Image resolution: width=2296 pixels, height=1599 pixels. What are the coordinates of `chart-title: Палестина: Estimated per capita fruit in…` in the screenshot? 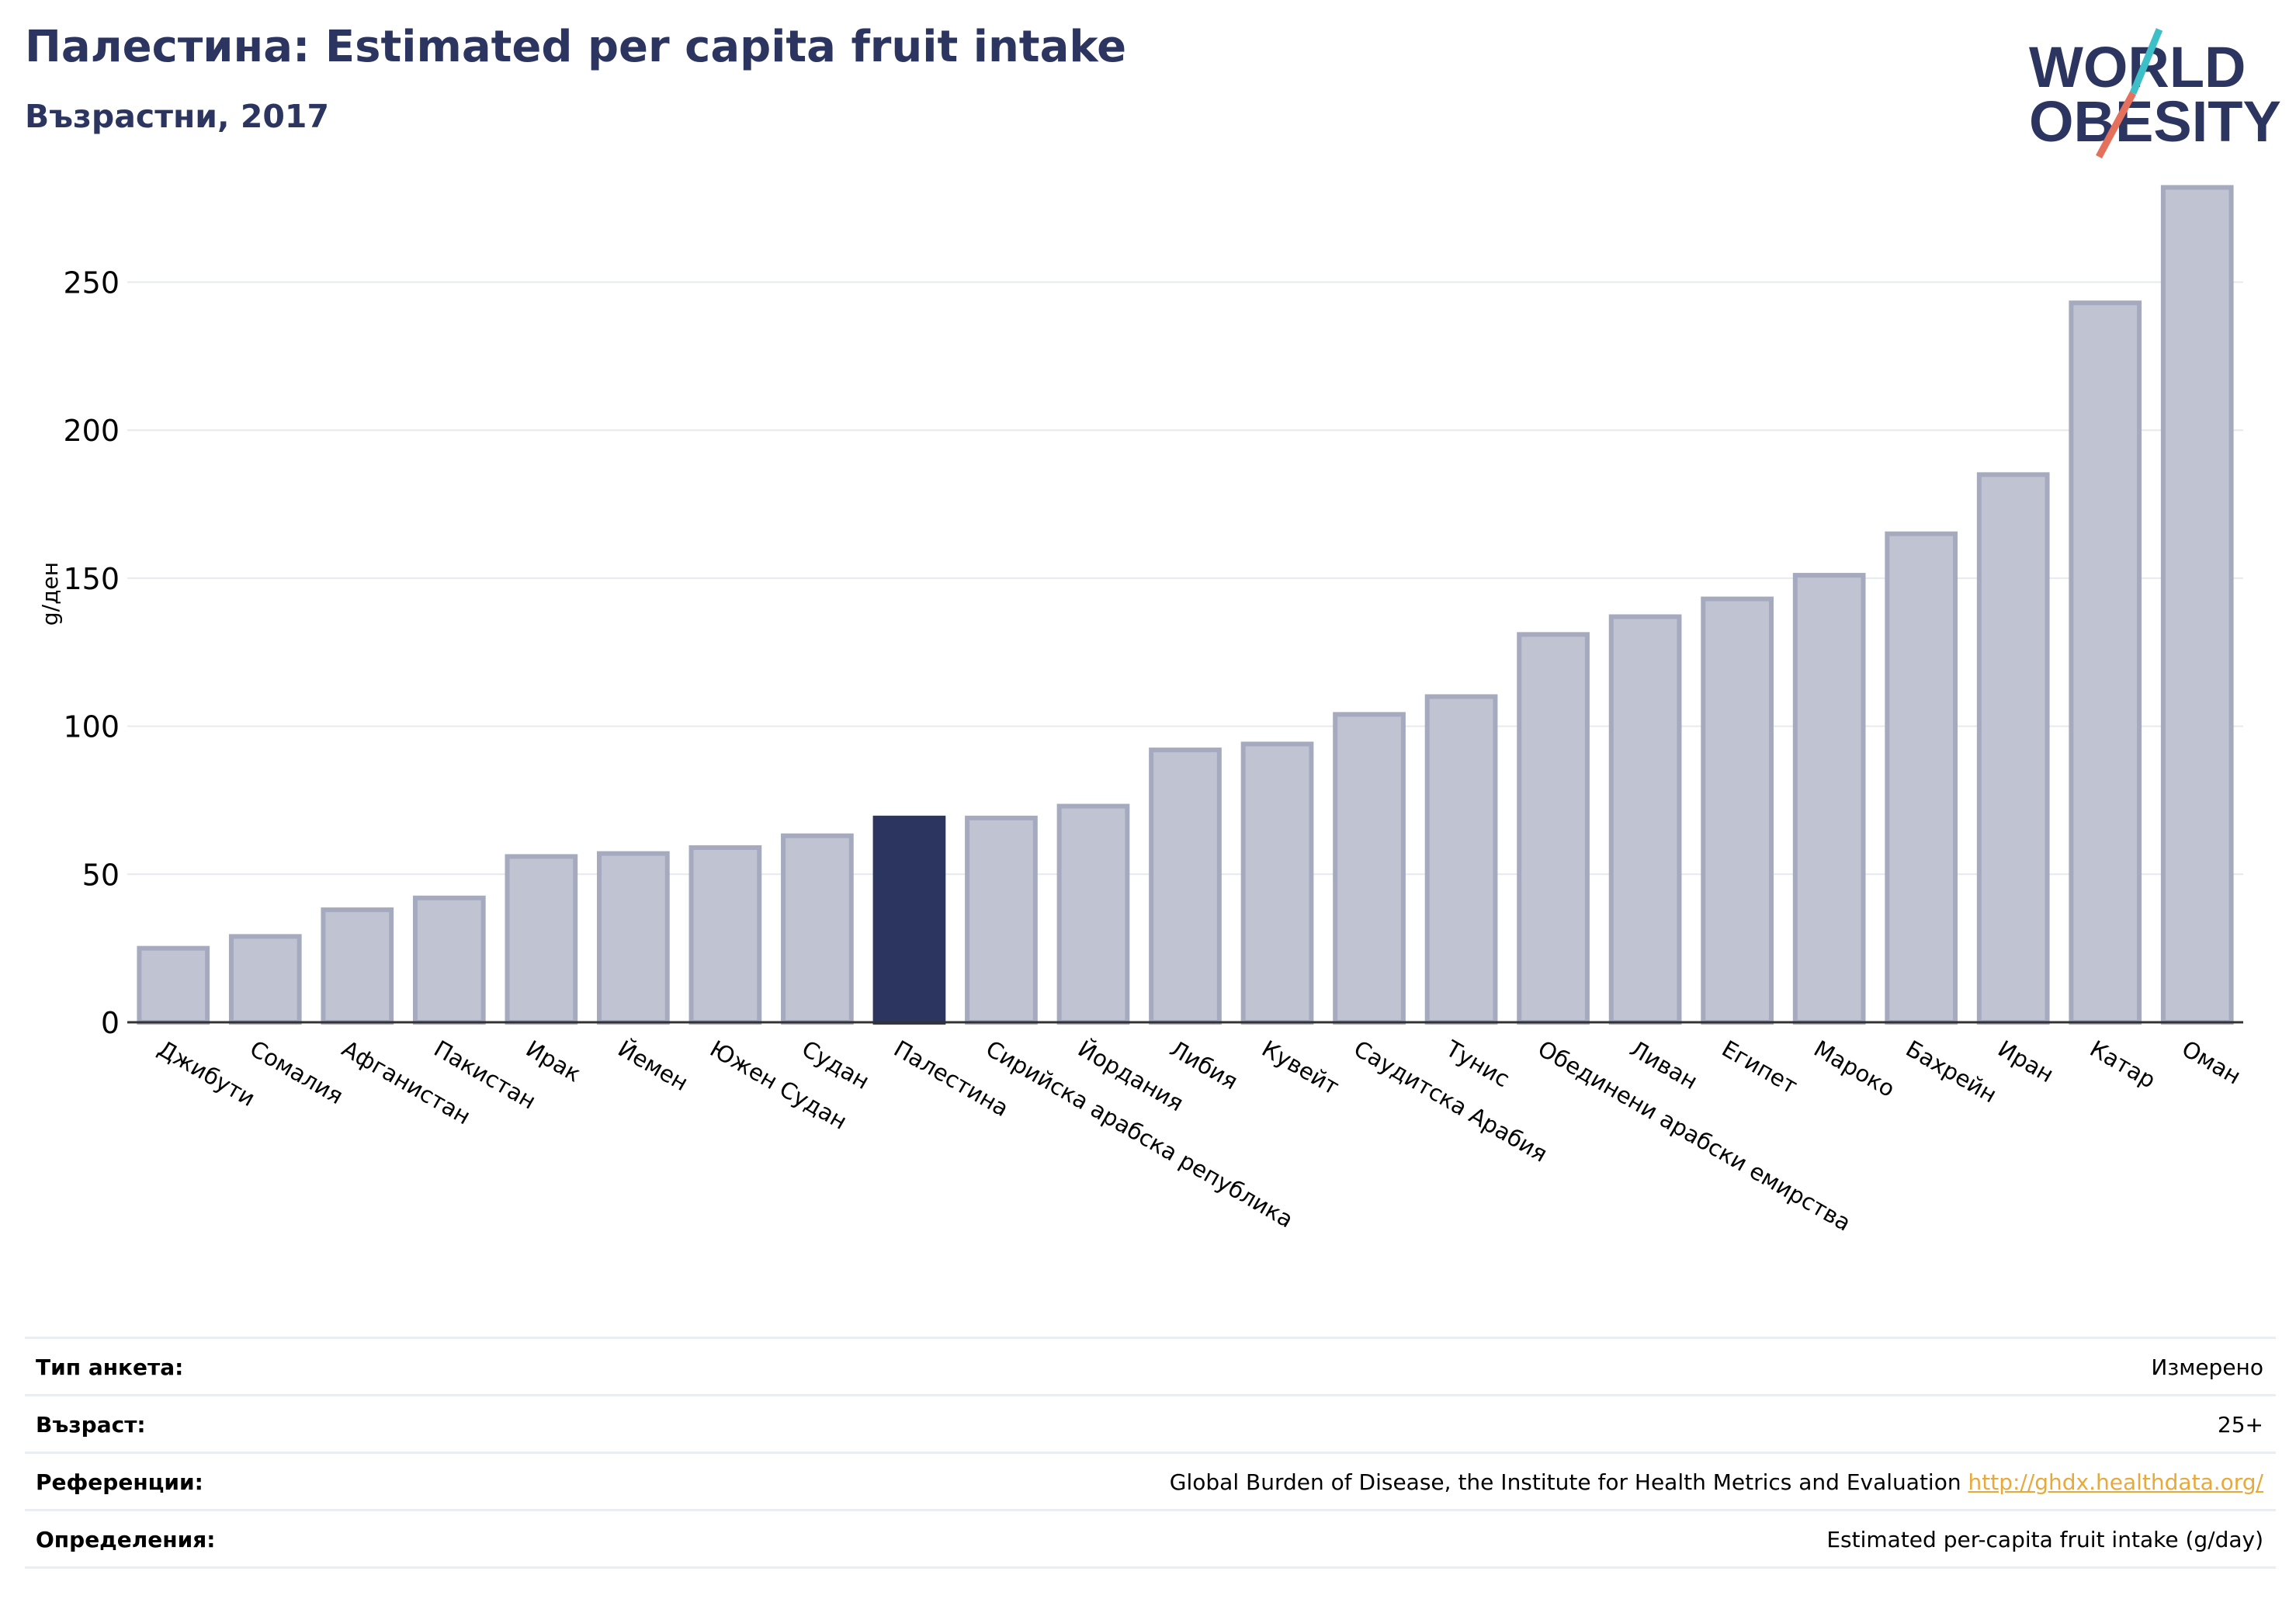 It's located at (576, 47).